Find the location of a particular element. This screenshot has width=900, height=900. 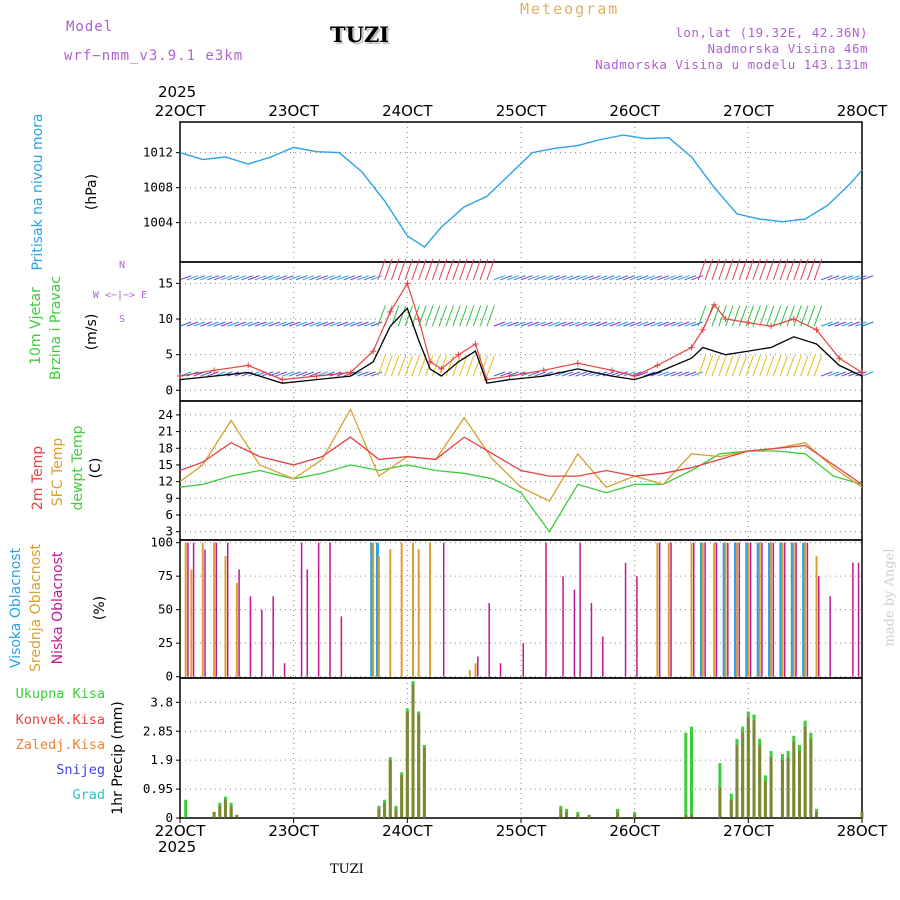

xtick-bottom-label: 26OCT is located at coordinates (634, 831).